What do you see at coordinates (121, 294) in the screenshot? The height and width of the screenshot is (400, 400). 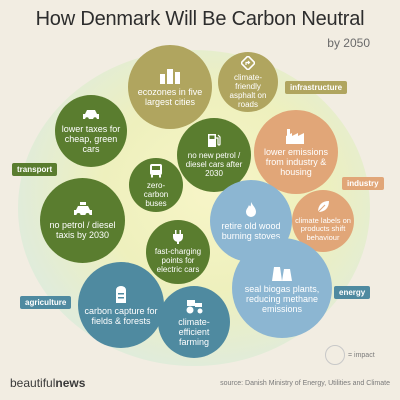 I see `silo-icon` at bounding box center [121, 294].